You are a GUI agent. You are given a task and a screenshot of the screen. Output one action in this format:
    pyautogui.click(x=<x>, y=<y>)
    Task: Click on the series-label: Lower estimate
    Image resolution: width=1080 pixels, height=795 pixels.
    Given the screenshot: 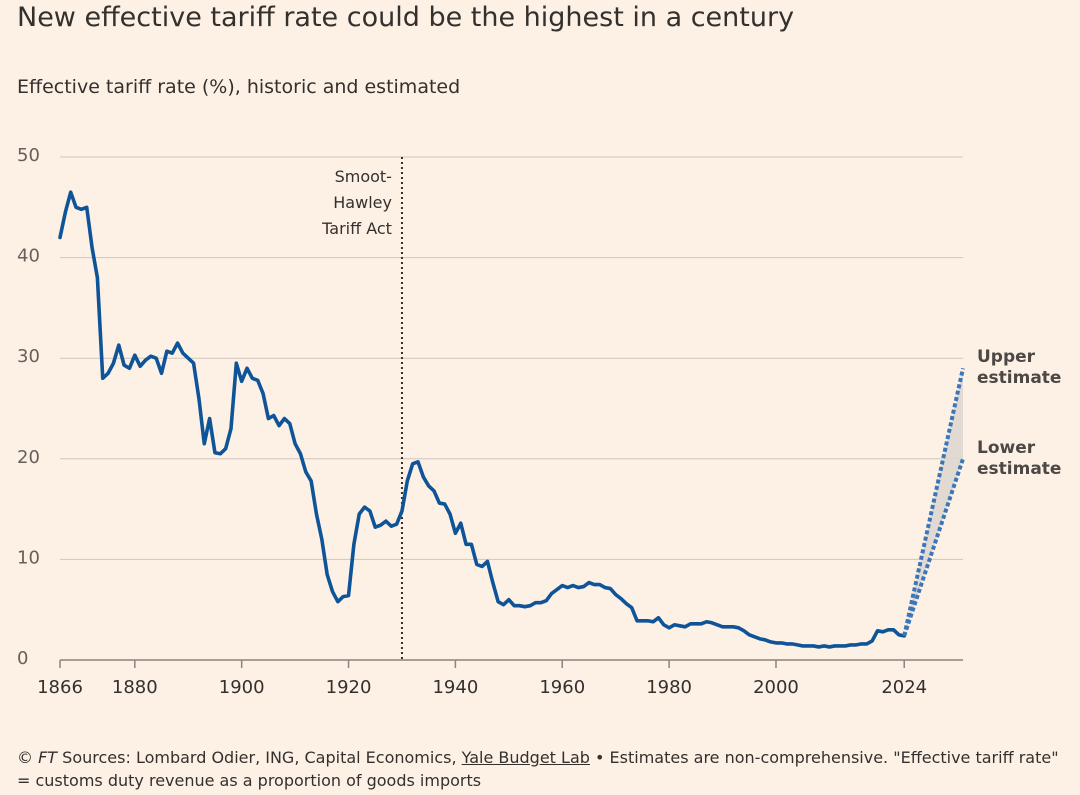 What is the action you would take?
    pyautogui.click(x=1019, y=458)
    